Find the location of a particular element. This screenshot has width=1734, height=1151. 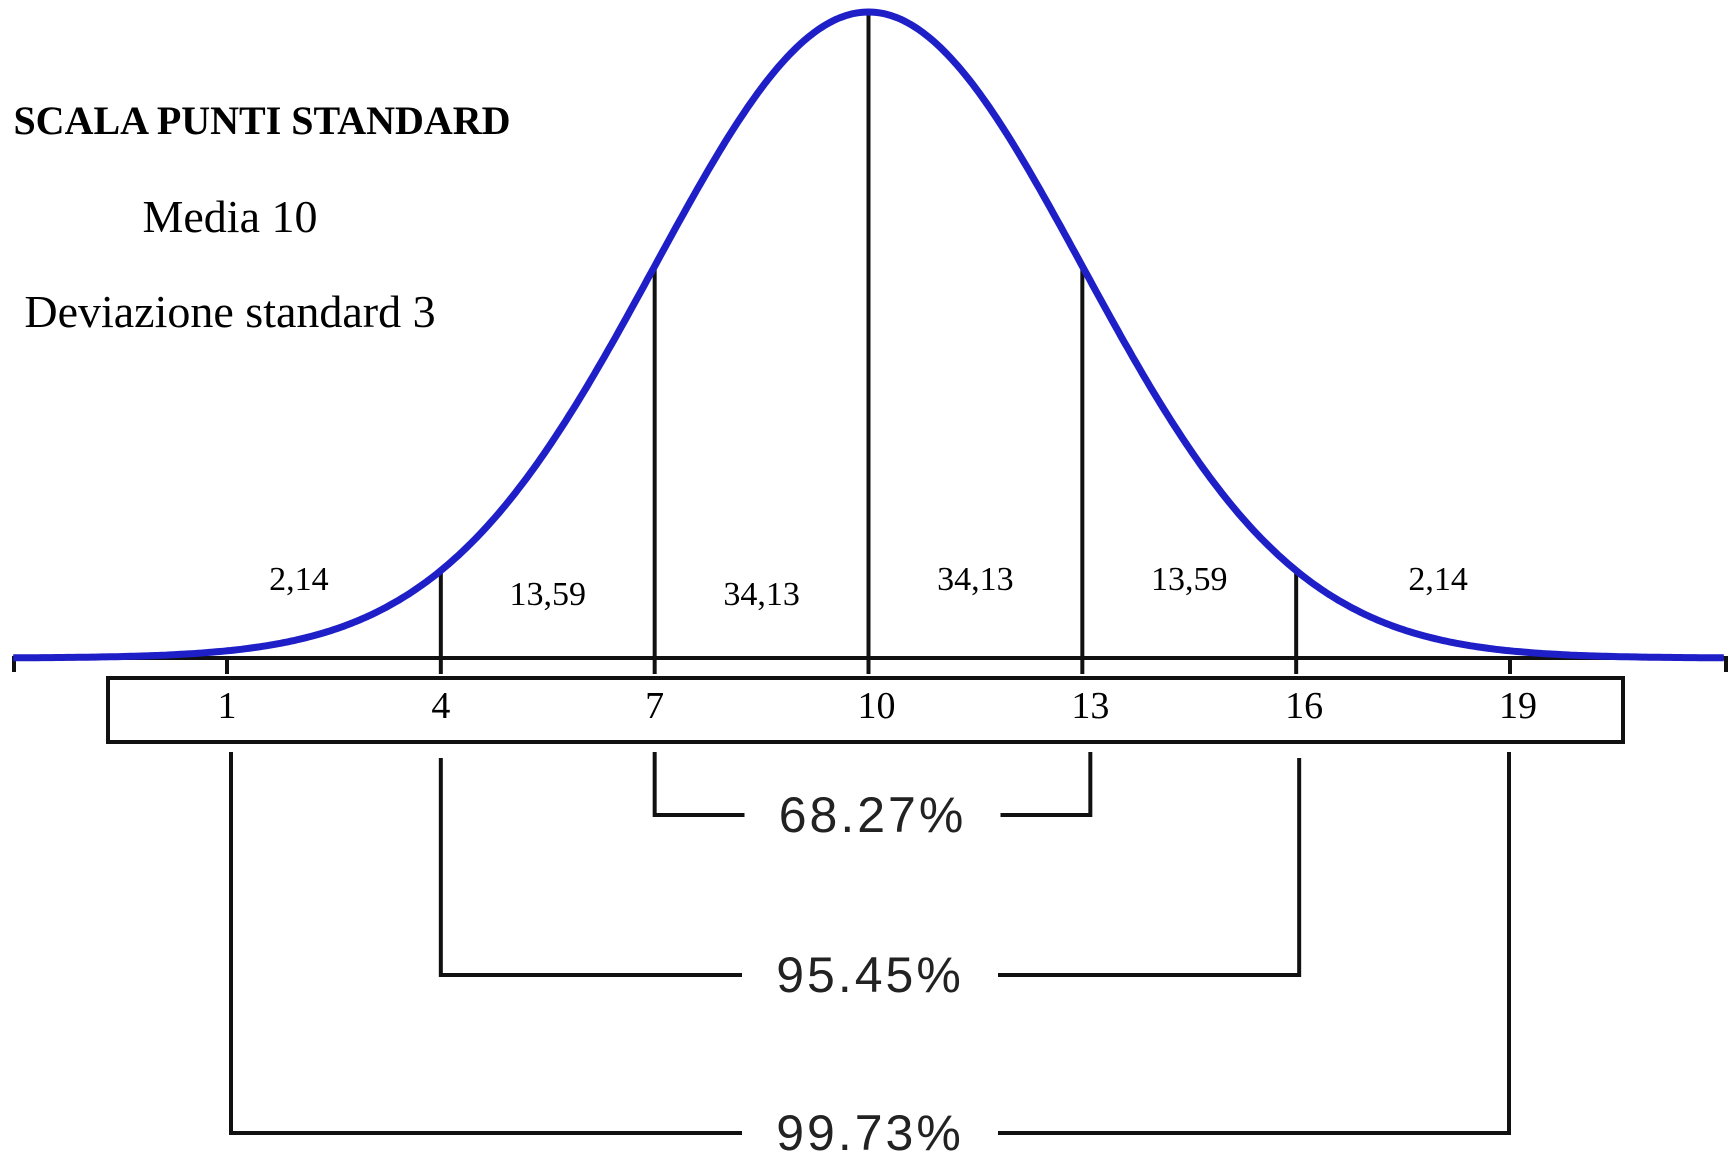

range-label: 68.27% is located at coordinates (873, 815).